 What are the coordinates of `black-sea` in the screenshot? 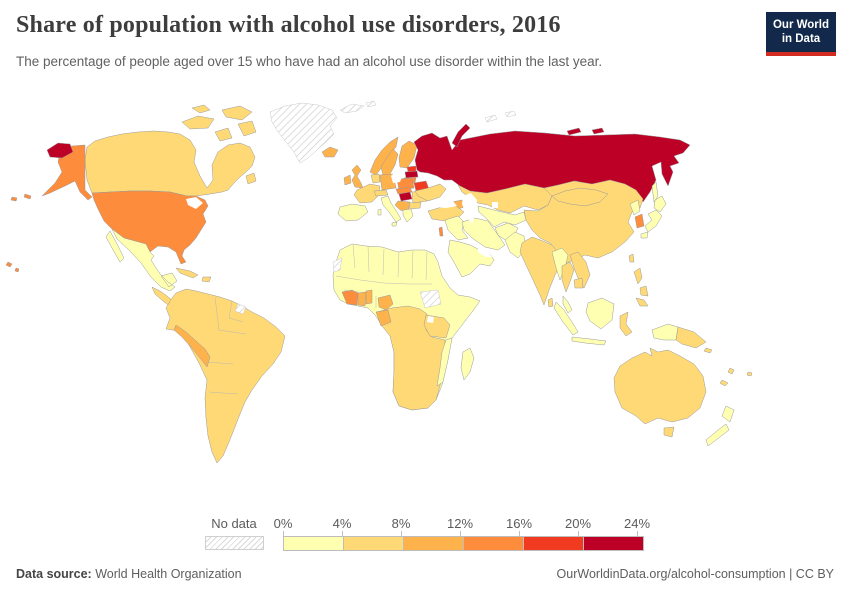 It's located at (442, 203).